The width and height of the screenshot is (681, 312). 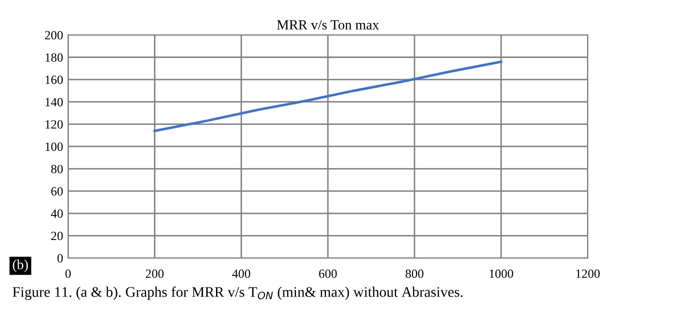 What do you see at coordinates (328, 273) in the screenshot?
I see `x-tick-label: 600` at bounding box center [328, 273].